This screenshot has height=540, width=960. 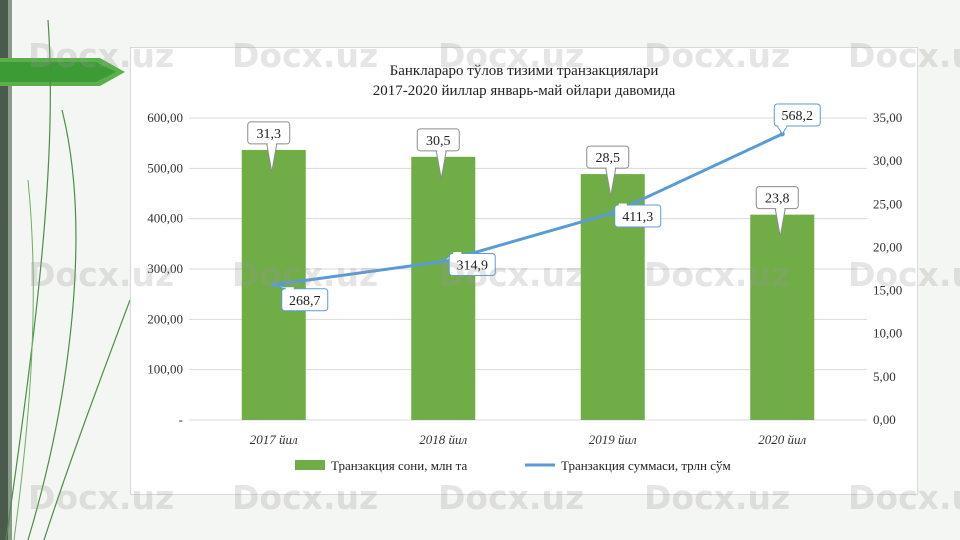 What do you see at coordinates (165, 369) in the screenshot?
I see `y-left-tick-label: 100,00` at bounding box center [165, 369].